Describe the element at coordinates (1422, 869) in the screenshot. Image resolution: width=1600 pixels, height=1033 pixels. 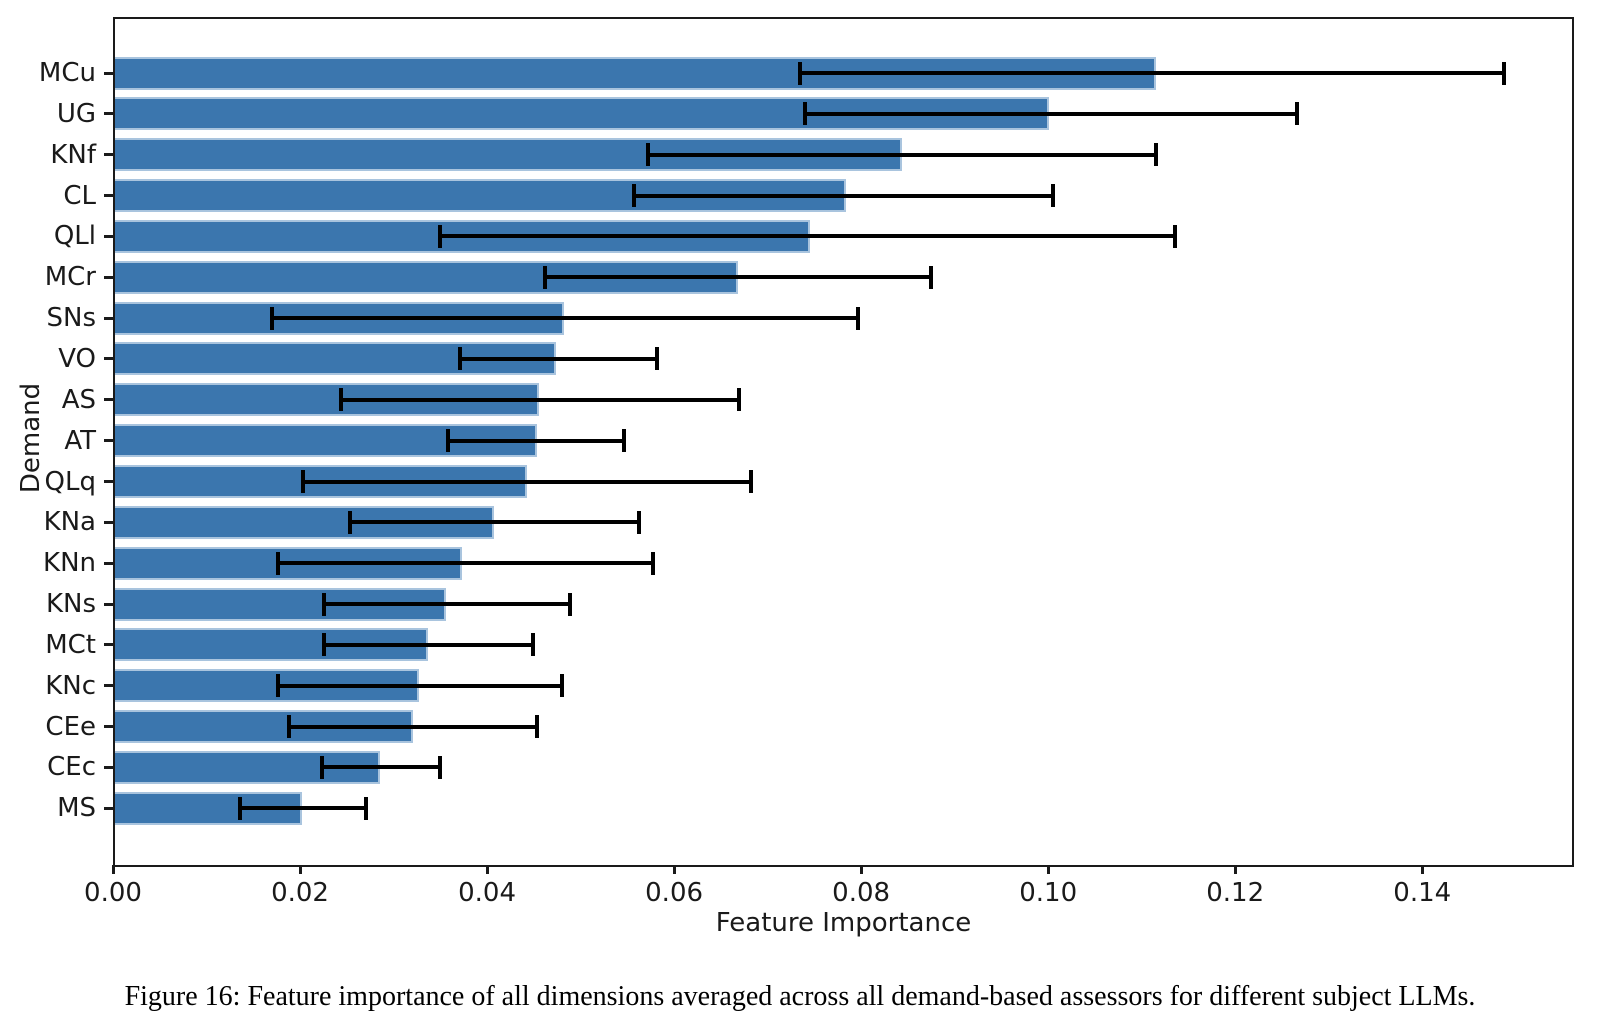
I see `x-tick-0.14` at that location.